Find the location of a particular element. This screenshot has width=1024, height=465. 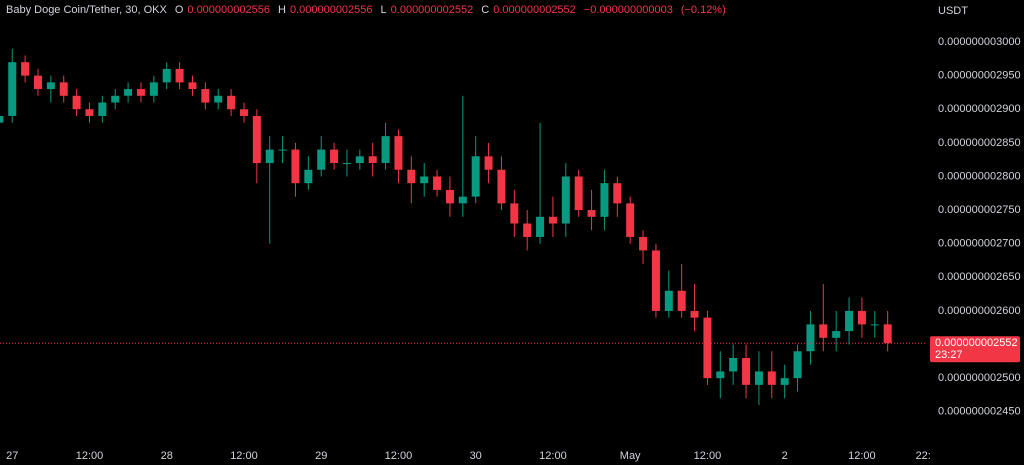

ohlc-key: C is located at coordinates (485, 10).